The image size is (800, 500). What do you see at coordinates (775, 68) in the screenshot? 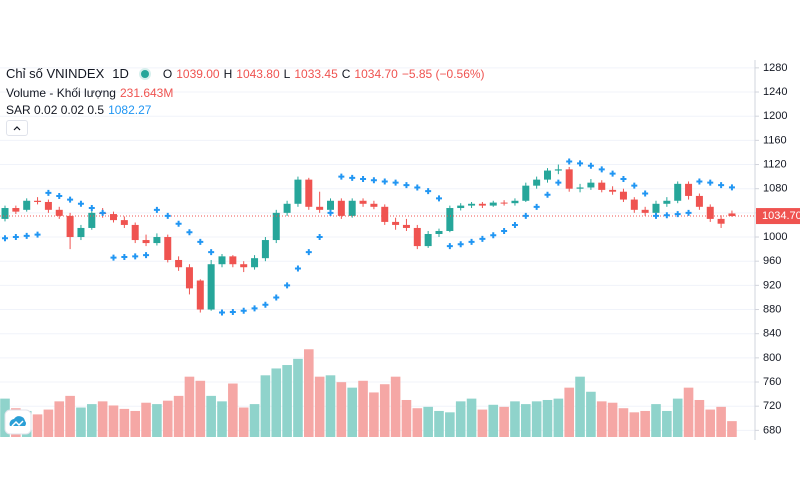
I see `y-tick-label: 1280` at bounding box center [775, 68].